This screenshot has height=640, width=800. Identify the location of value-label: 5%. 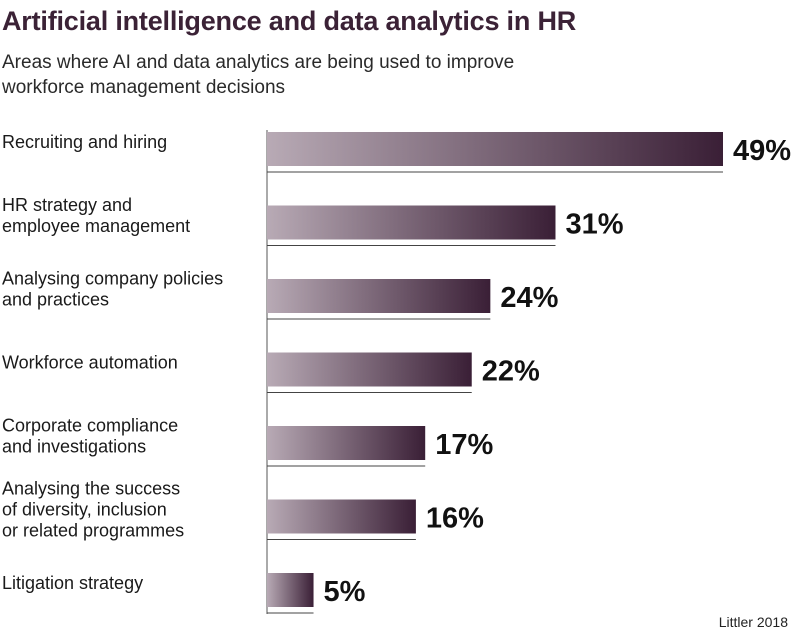
(345, 592).